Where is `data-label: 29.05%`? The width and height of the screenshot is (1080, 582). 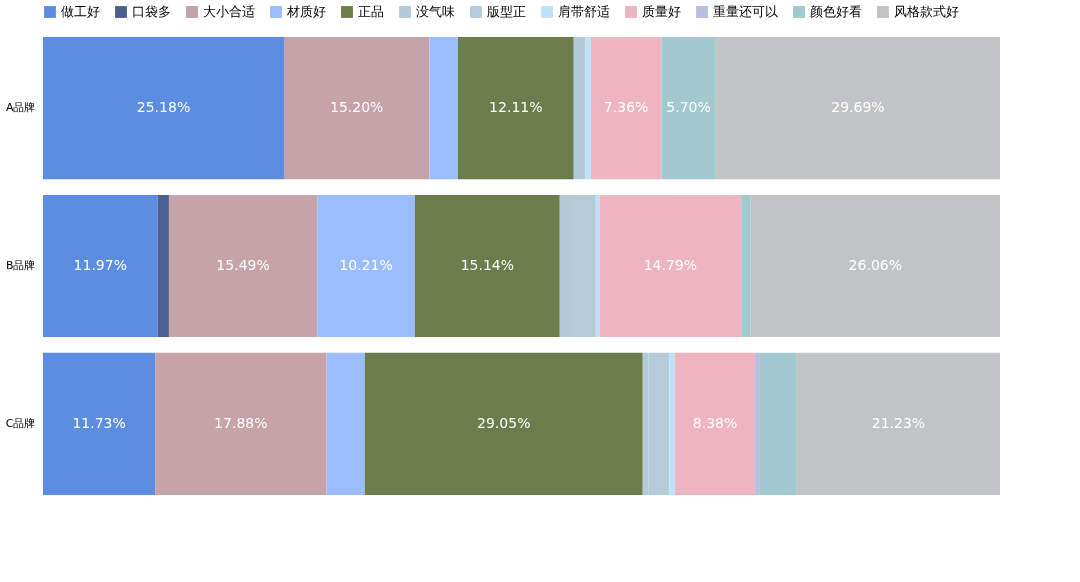 data-label: 29.05% is located at coordinates (504, 422).